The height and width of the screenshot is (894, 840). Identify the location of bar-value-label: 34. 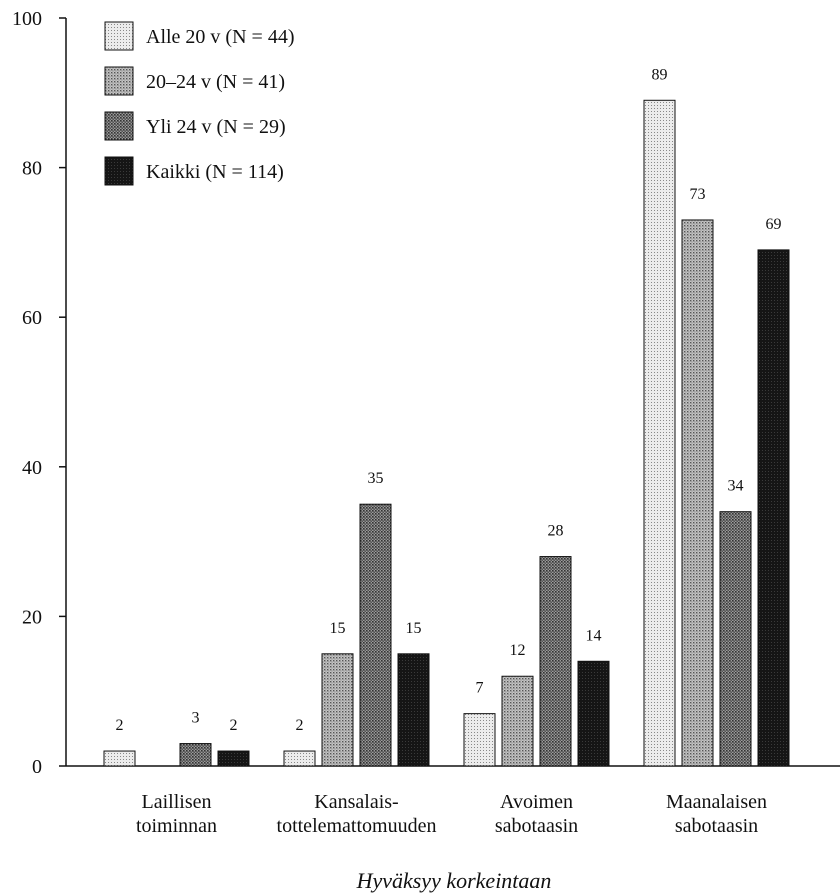
(736, 486).